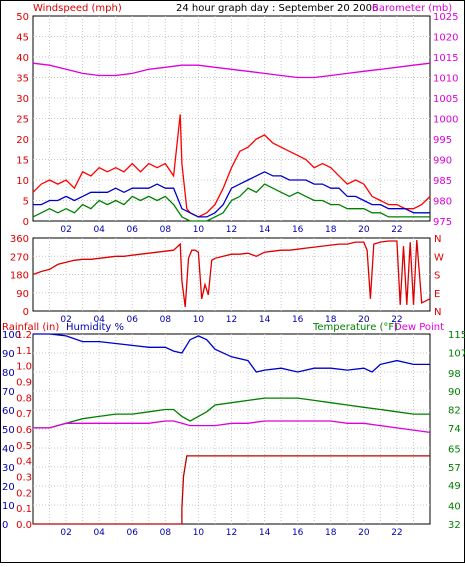  What do you see at coordinates (454, 486) in the screenshot?
I see `temp-tick-label: 49` at bounding box center [454, 486].